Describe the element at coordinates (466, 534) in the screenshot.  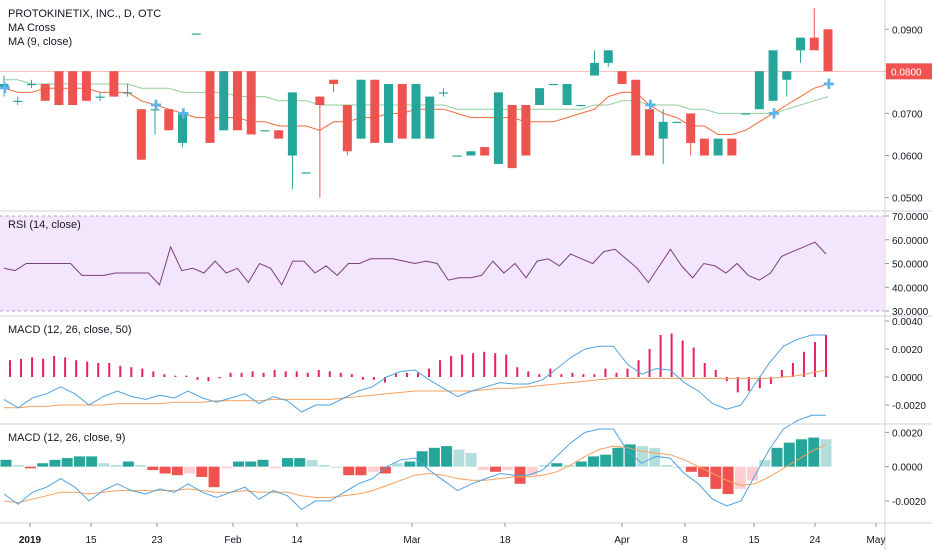
I see `time-axis: 2019 15 23 Feb 14 Mar 18 Apr 8 15 24 May` at that location.